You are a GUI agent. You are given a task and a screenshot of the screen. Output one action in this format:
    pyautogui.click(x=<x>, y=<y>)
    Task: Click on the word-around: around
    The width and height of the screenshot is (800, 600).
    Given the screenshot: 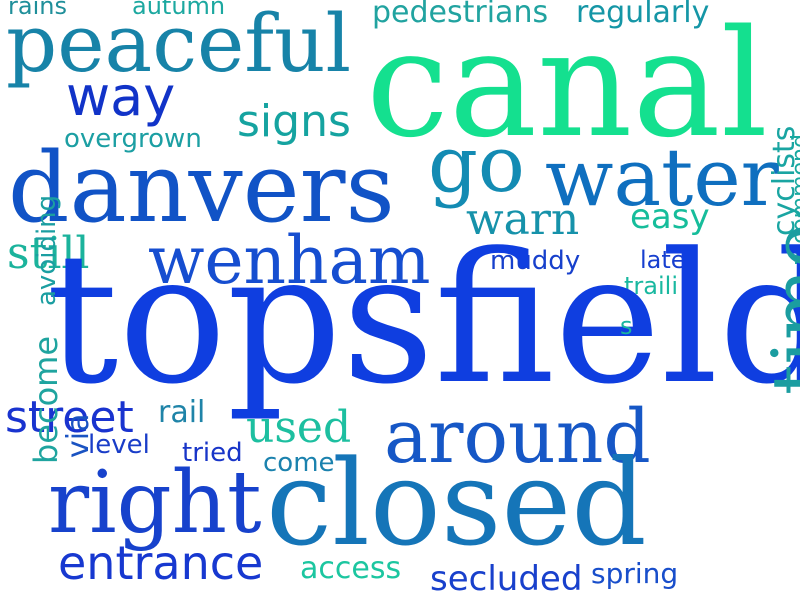 What is the action you would take?
    pyautogui.click(x=517, y=437)
    